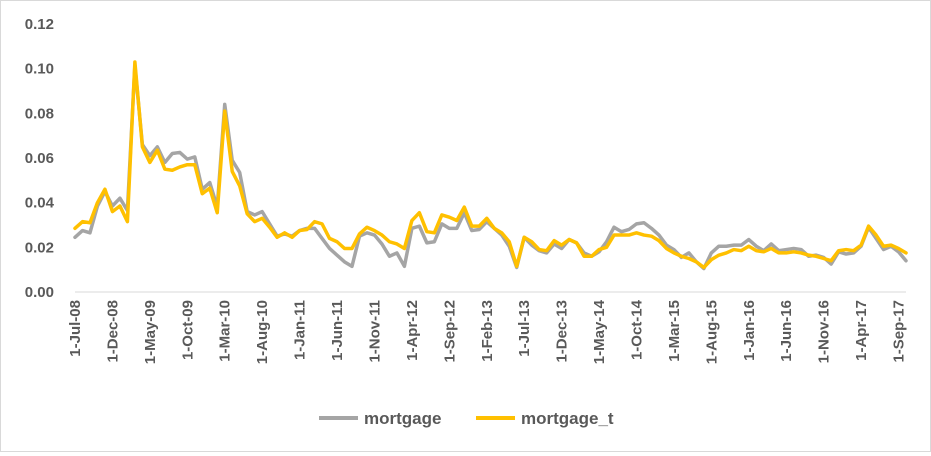 This screenshot has width=931, height=456. What do you see at coordinates (300, 330) in the screenshot?
I see `x-tick-label: 1-Jan-11` at bounding box center [300, 330].